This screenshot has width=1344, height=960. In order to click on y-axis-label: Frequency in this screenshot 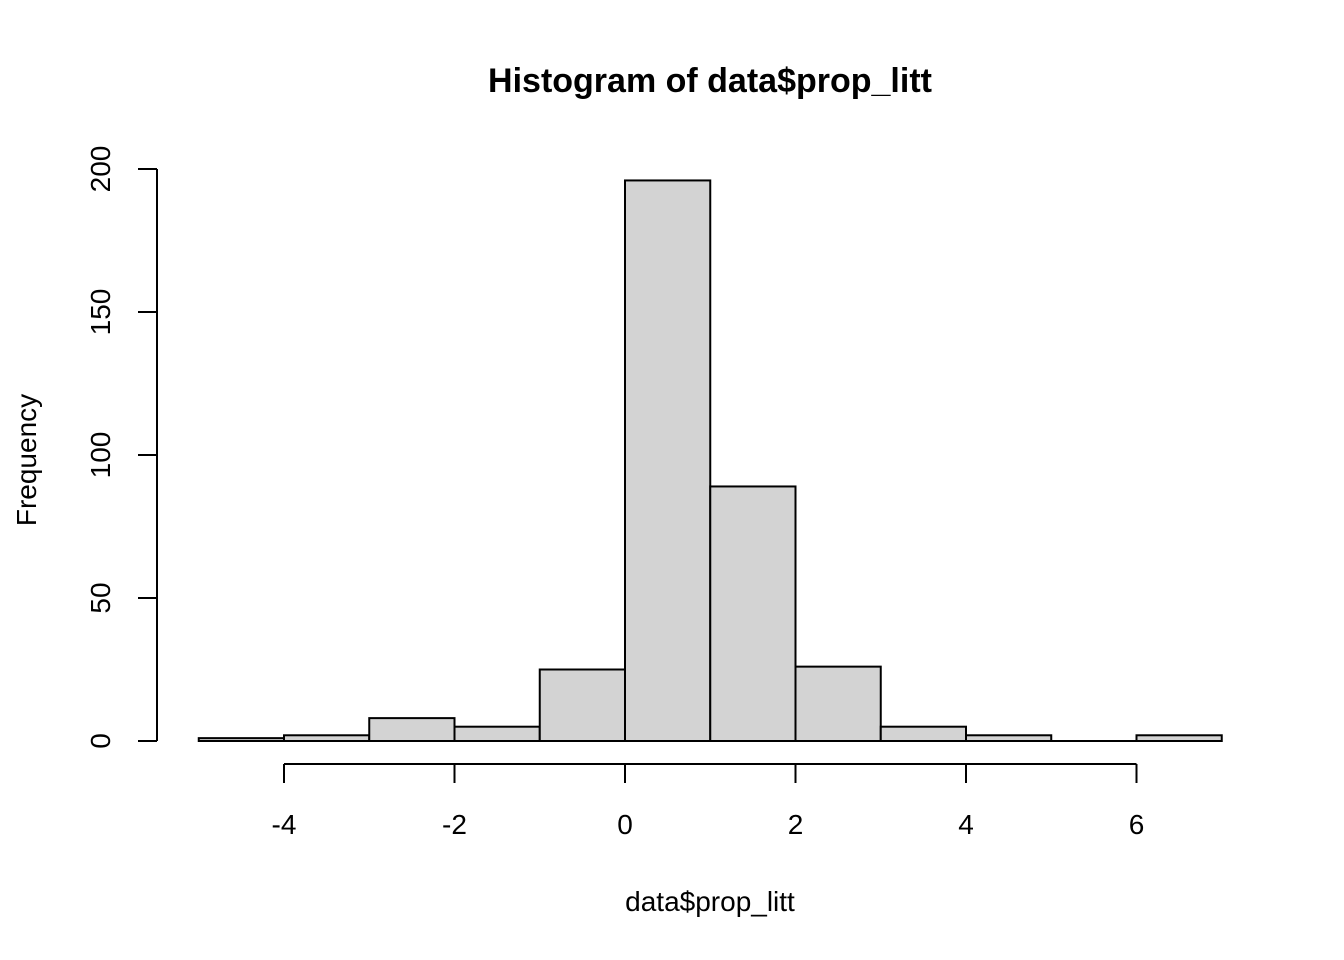, I will do `click(26, 460)`.